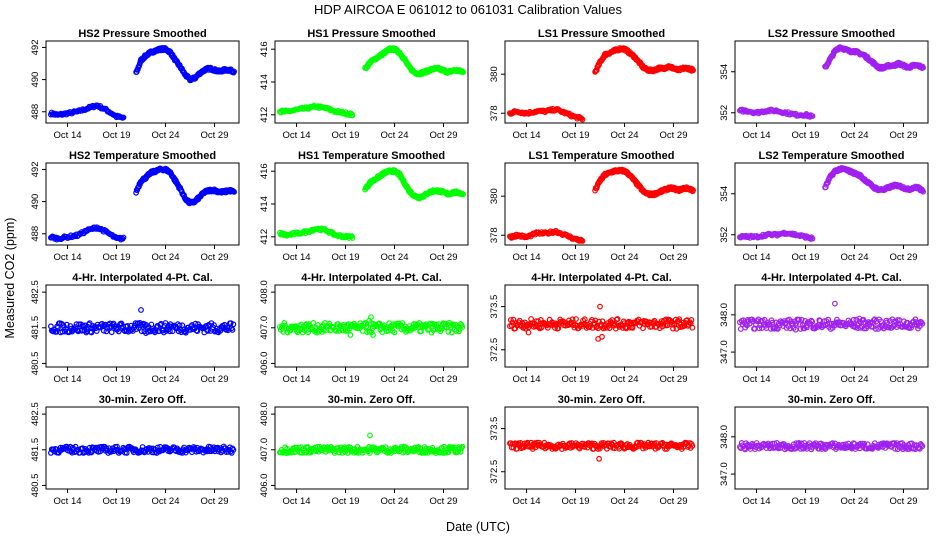 The width and height of the screenshot is (936, 540). Describe the element at coordinates (832, 156) in the screenshot. I see `panel-title: LS2 Temperature Smoothed` at that location.